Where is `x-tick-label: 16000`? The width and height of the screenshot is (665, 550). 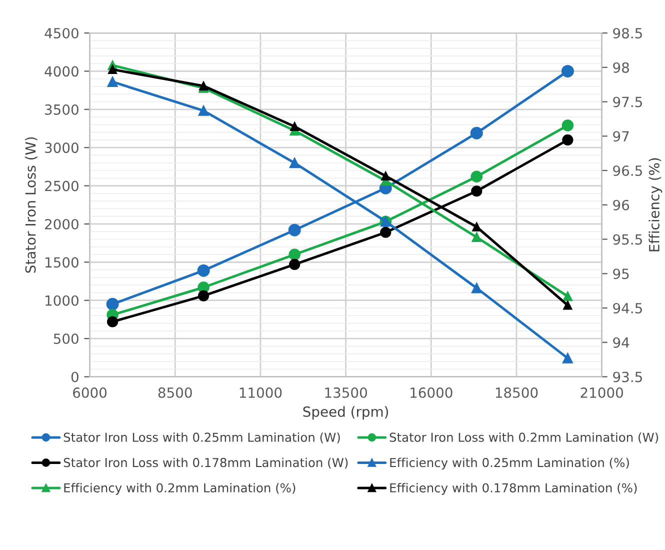
x-tick-label: 16000 is located at coordinates (431, 392).